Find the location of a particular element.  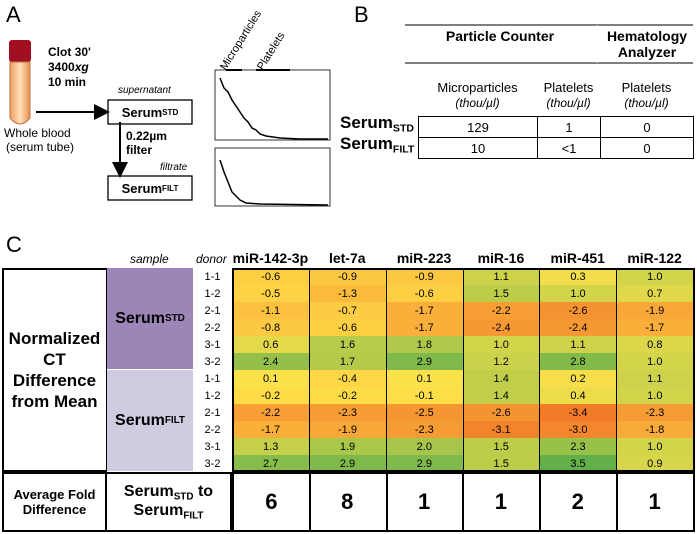

heat-cell: -0.5 is located at coordinates (271, 293).